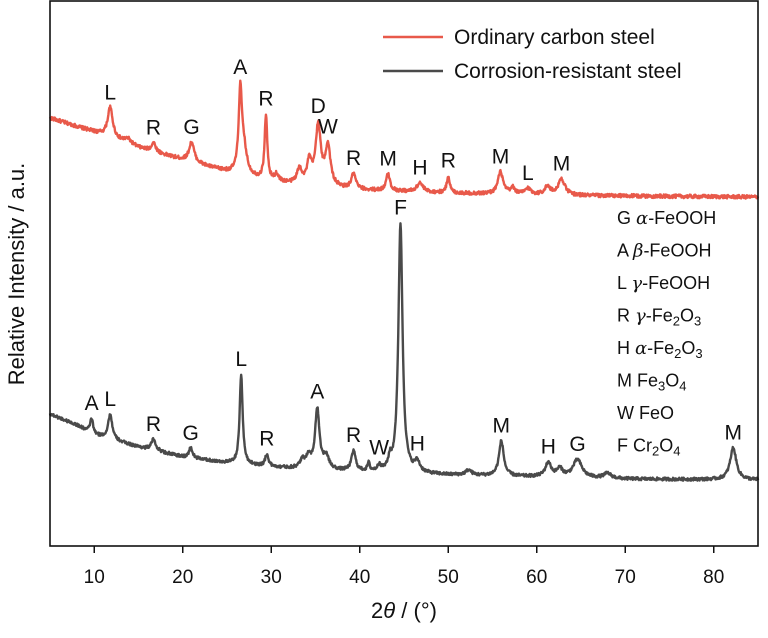 Image resolution: width=768 pixels, height=638 pixels. I want to click on x-tick-label: 30, so click(271, 577).